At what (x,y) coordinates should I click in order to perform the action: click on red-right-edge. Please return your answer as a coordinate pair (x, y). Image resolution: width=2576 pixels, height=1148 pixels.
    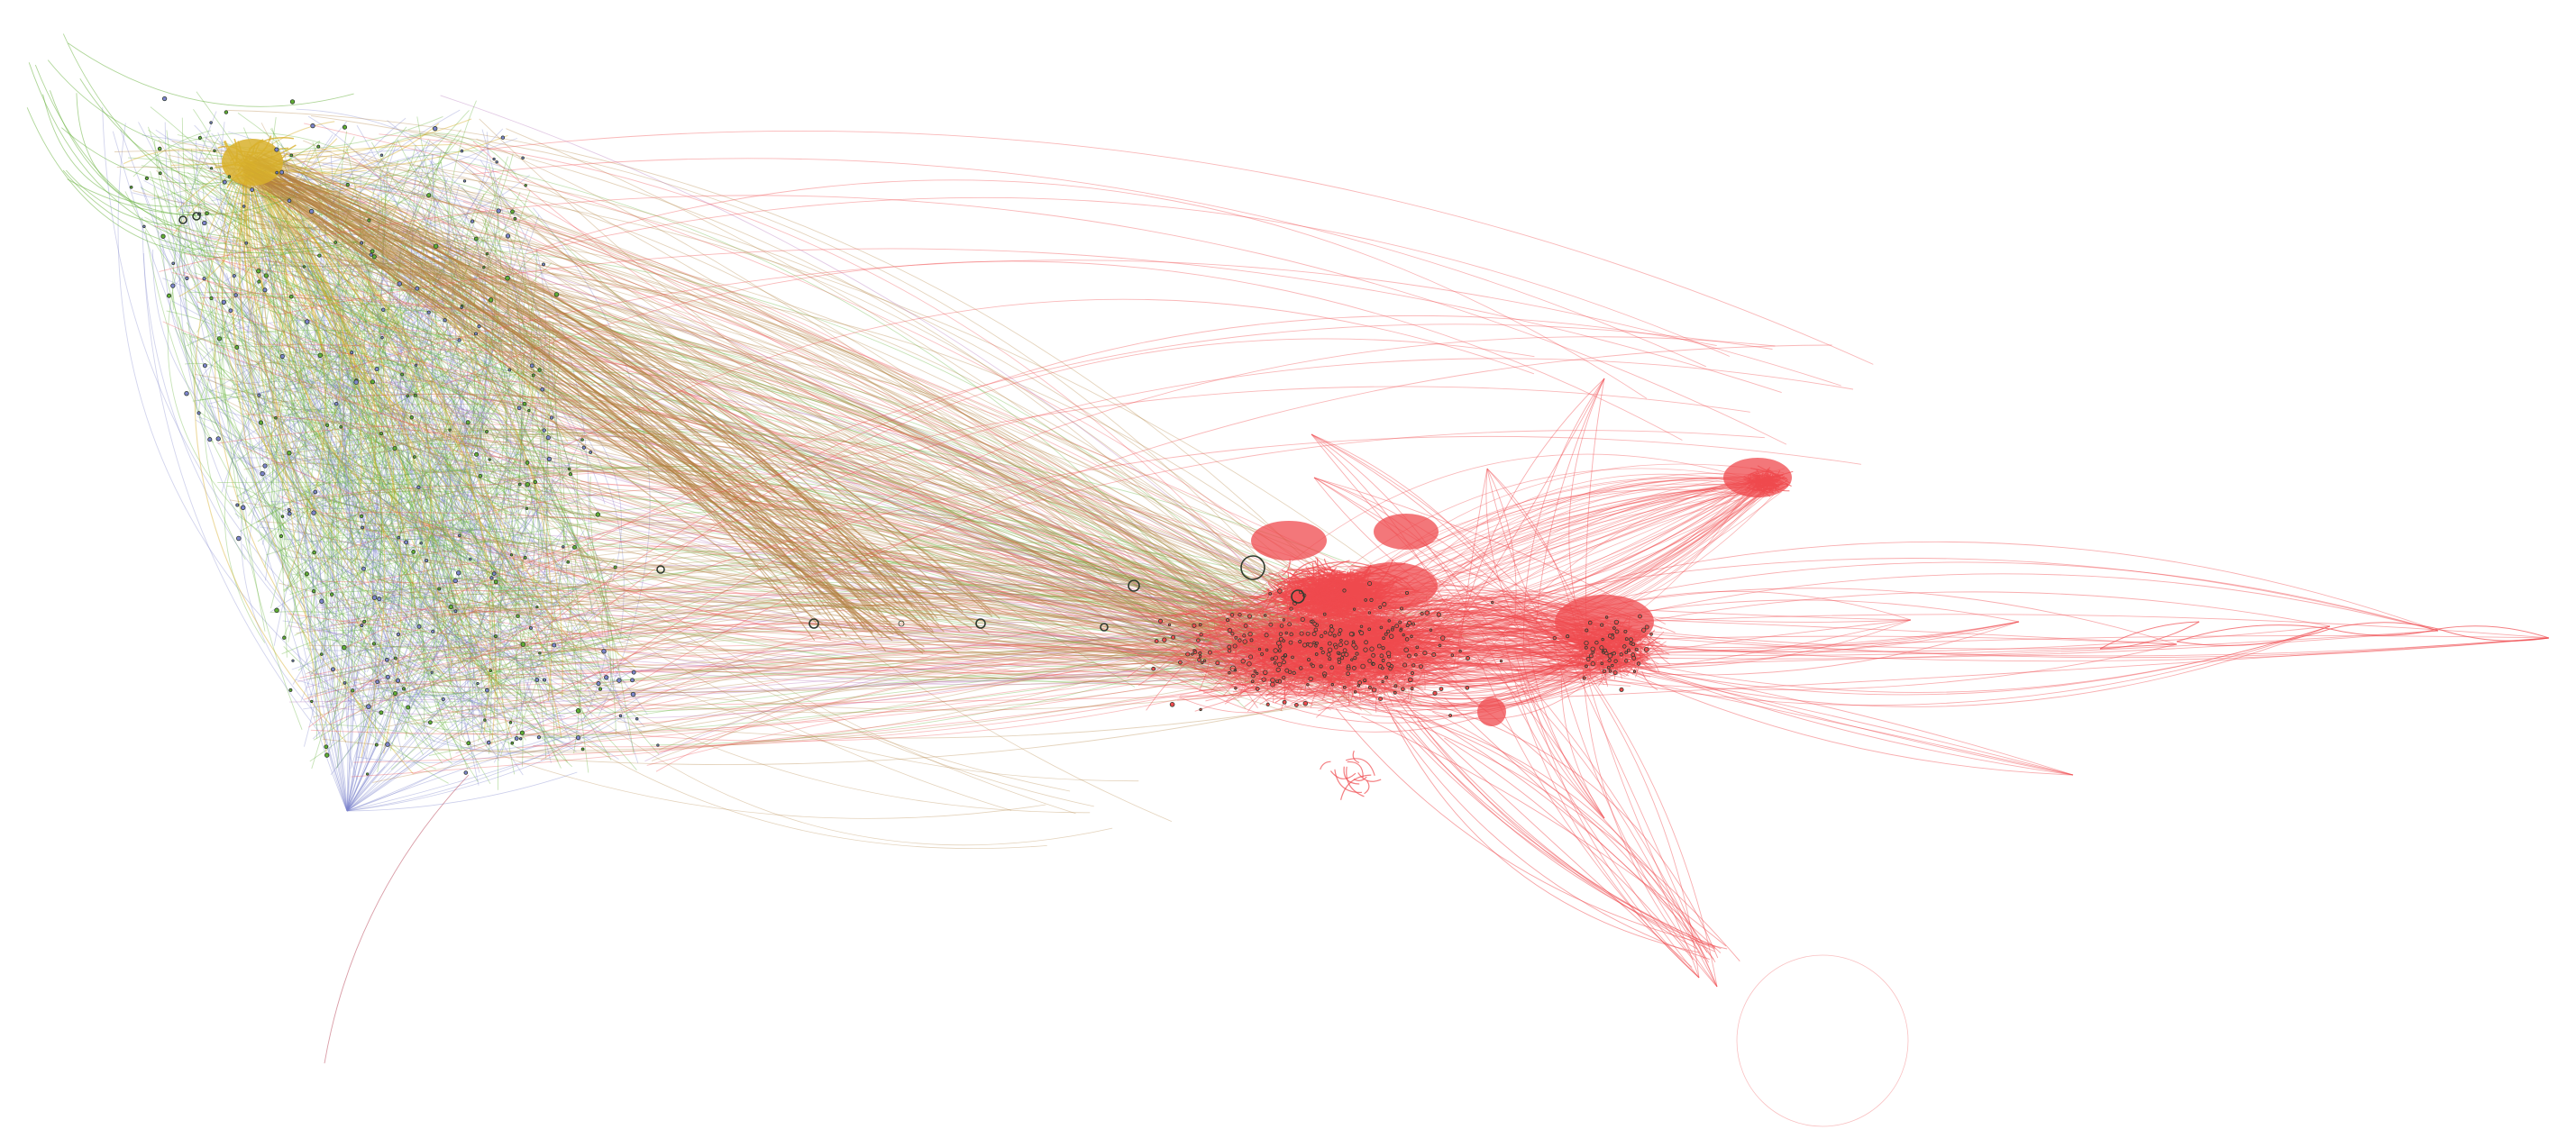
    Looking at the image, I should click on (1565, 659).